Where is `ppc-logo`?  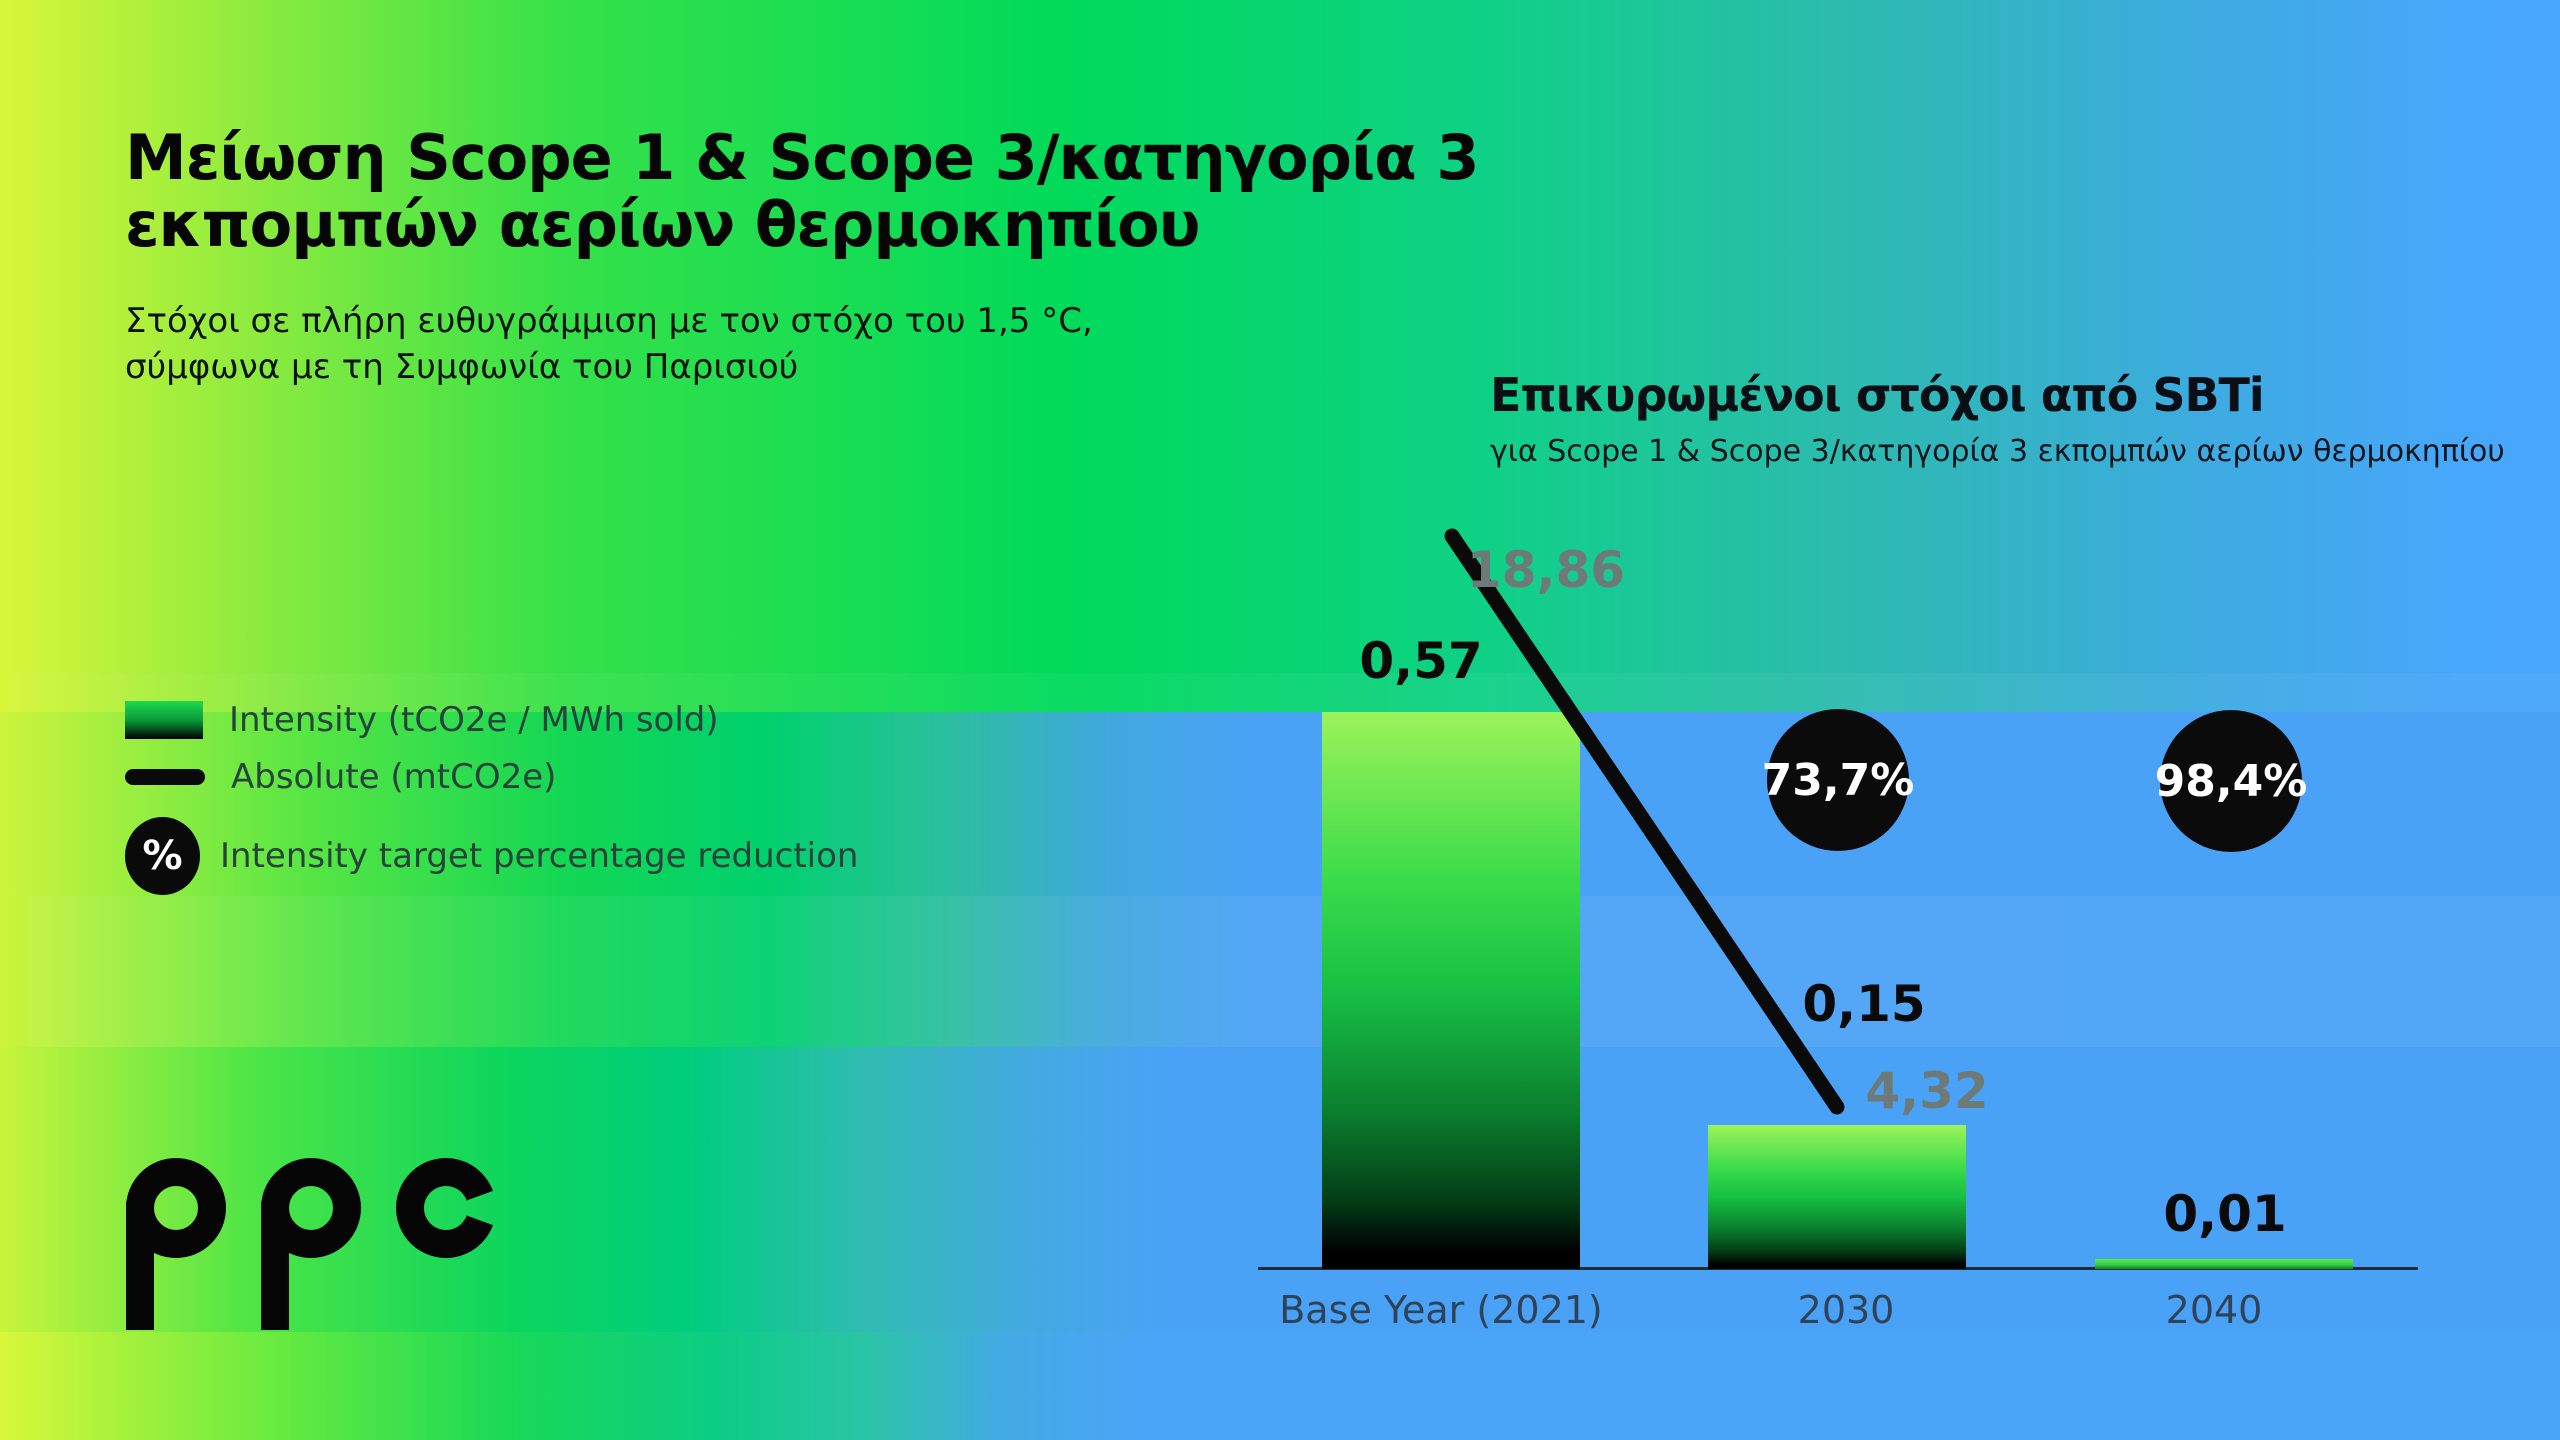 ppc-logo is located at coordinates (309, 1244).